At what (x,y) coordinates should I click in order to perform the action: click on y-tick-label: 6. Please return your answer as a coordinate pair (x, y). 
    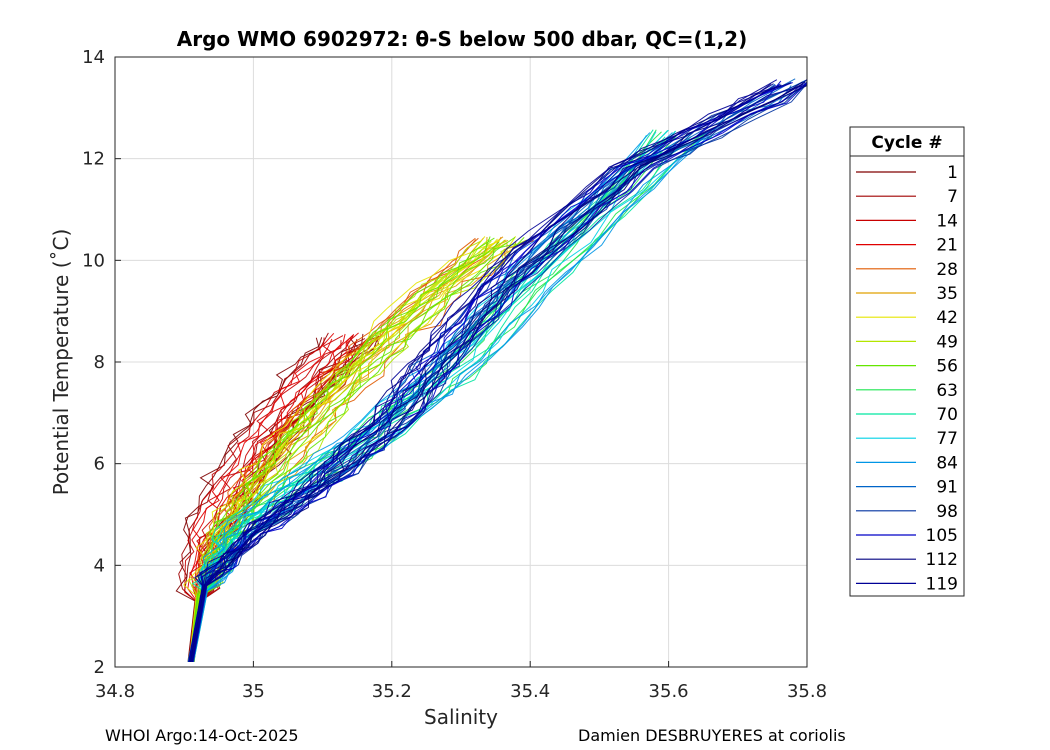
    Looking at the image, I should click on (99, 464).